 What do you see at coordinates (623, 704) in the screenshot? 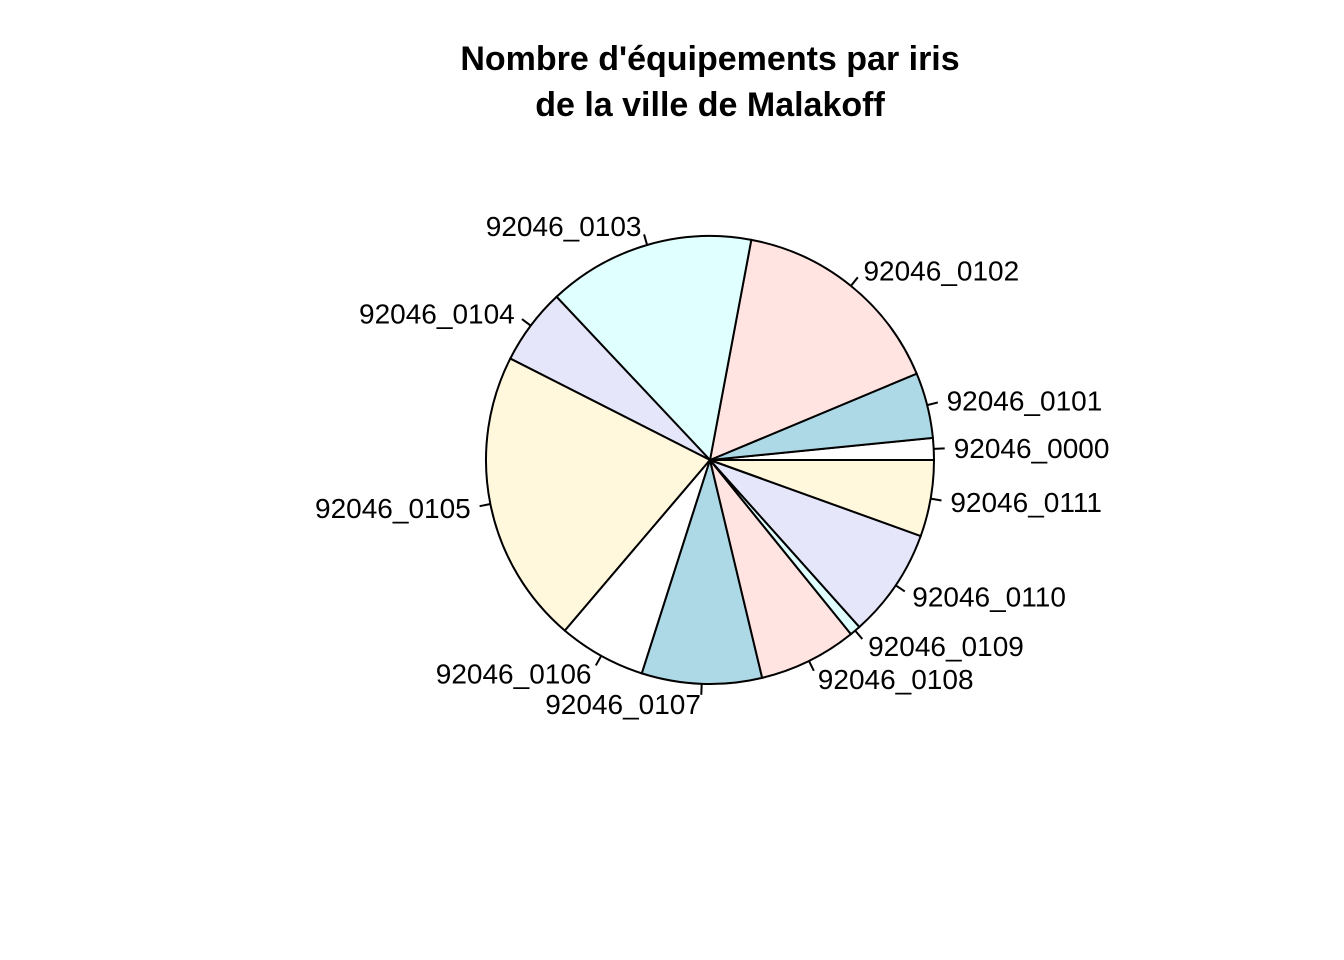
I see `slice-label-92046_0107: 92046_0107` at bounding box center [623, 704].